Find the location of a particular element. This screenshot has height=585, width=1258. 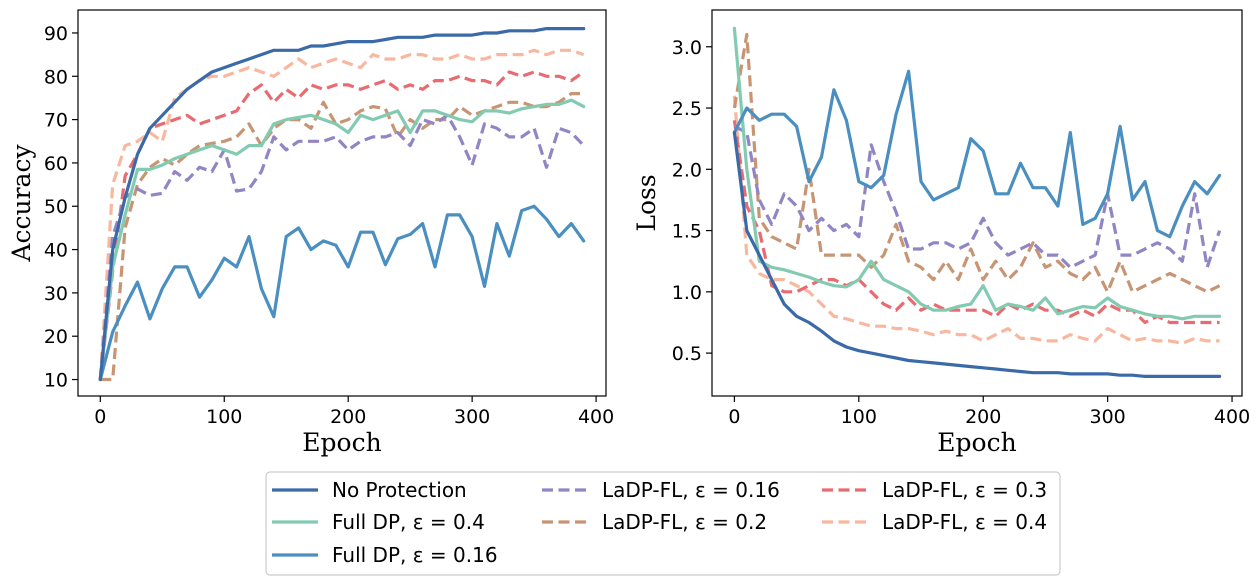

accuracy-y-tick-label: 30 is located at coordinates (56, 294).